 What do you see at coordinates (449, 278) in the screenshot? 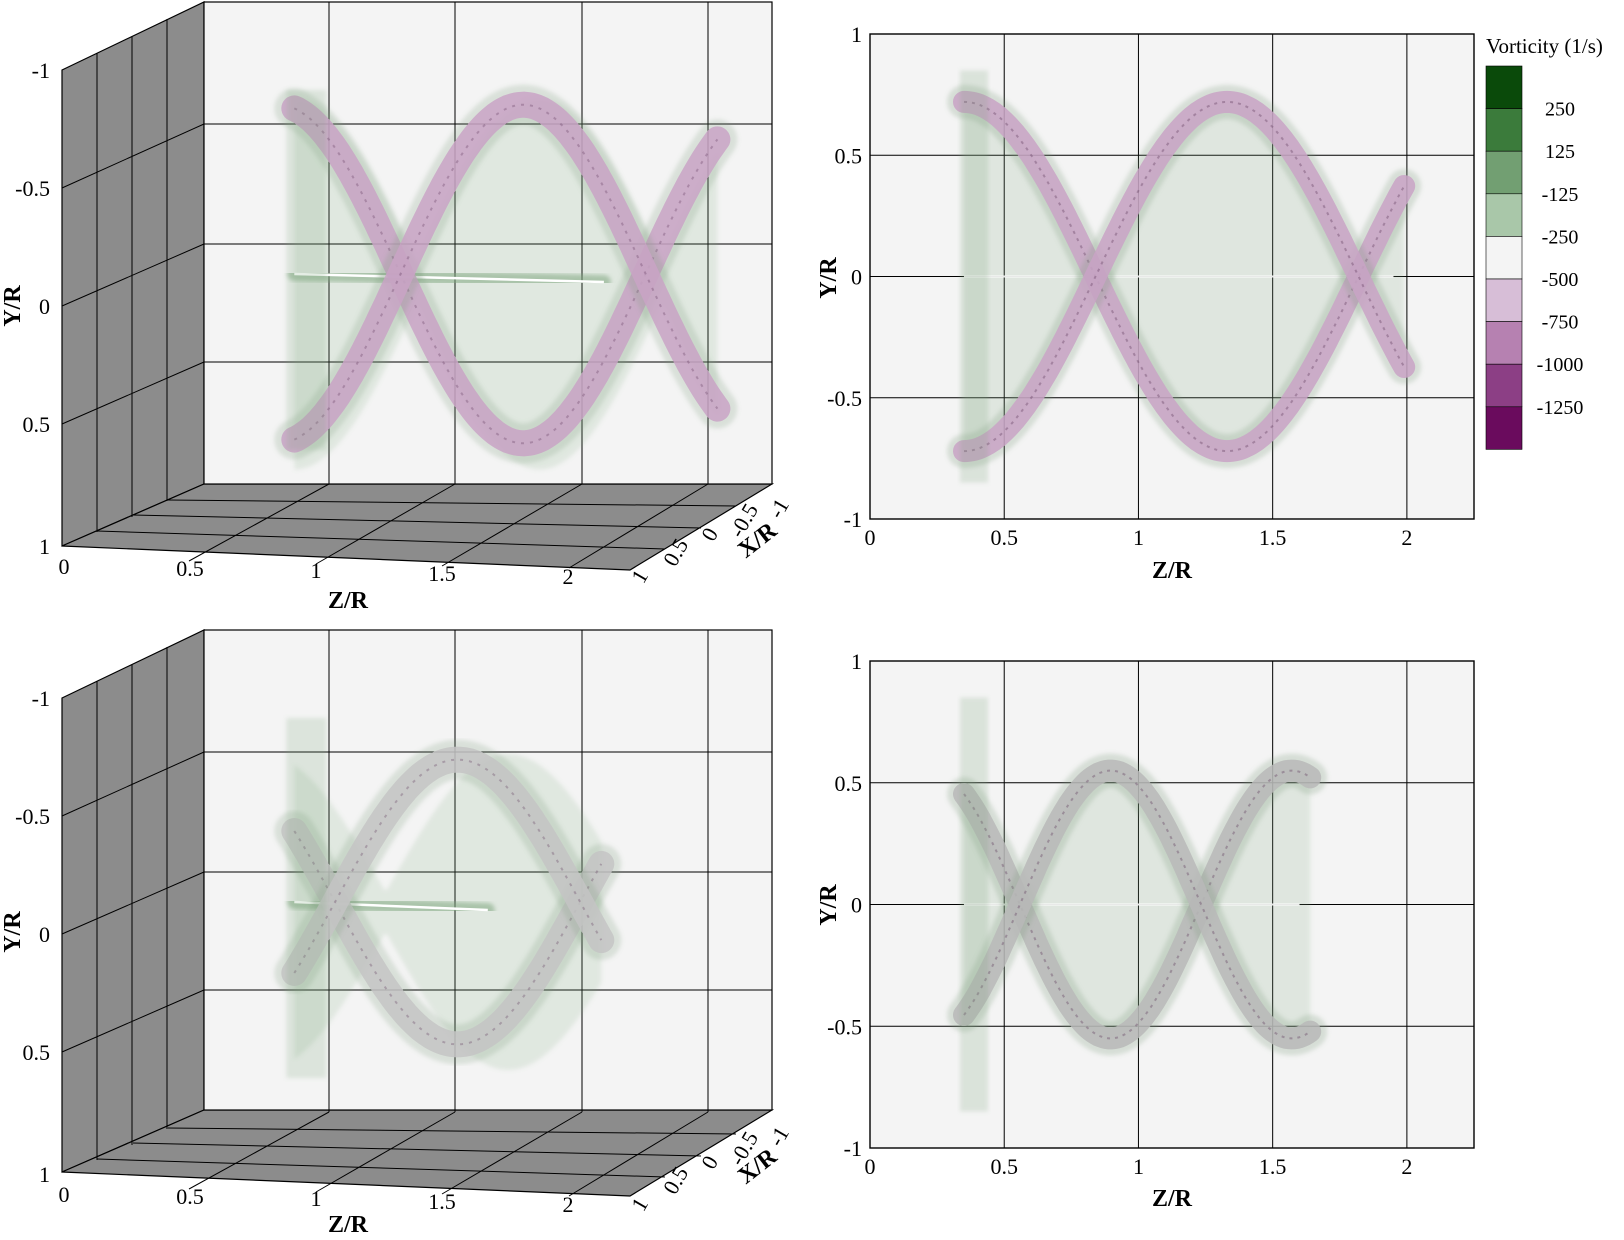
I see `root-vortex-core` at bounding box center [449, 278].